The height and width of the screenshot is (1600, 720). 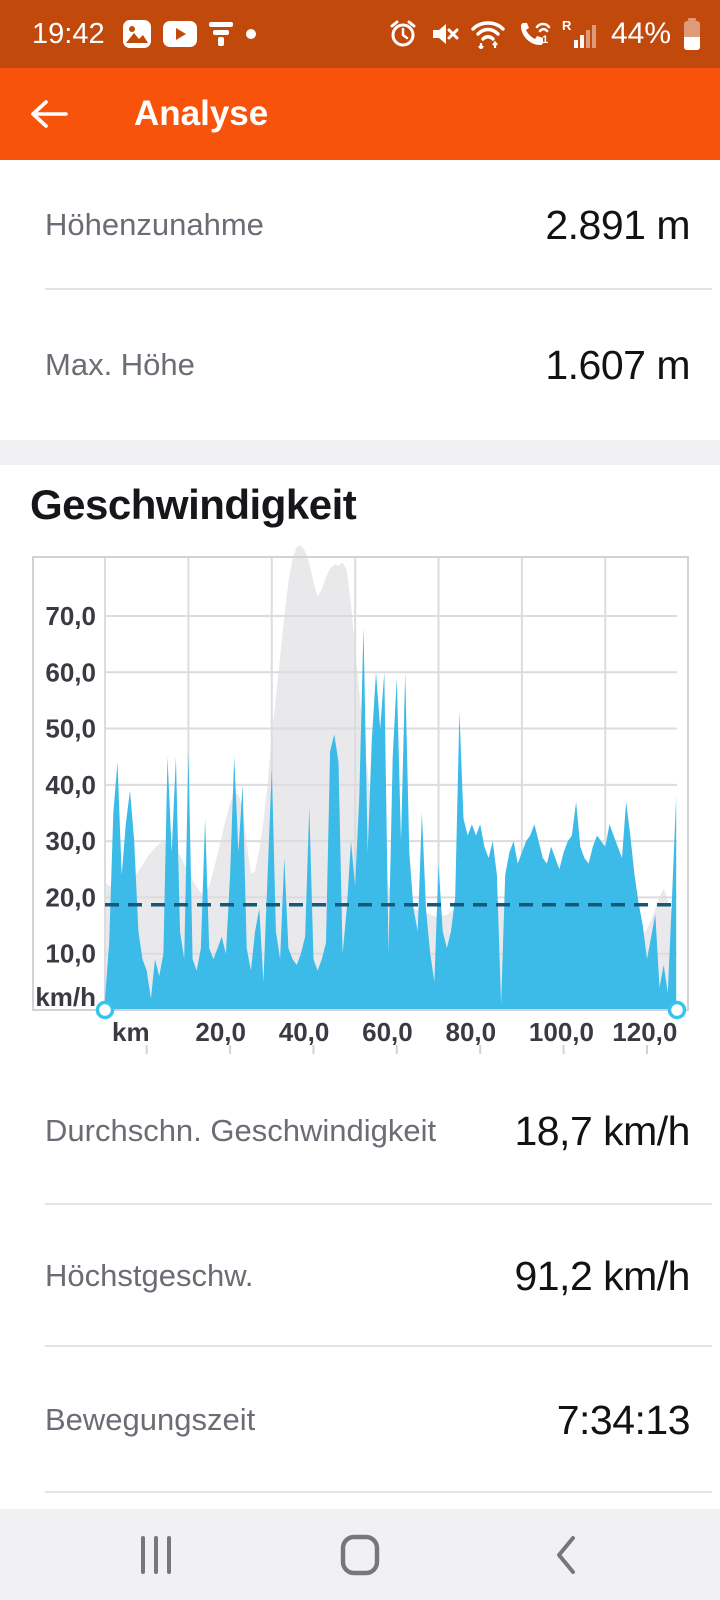 What do you see at coordinates (193, 504) in the screenshot?
I see `section-title: Geschwindigkeit` at bounding box center [193, 504].